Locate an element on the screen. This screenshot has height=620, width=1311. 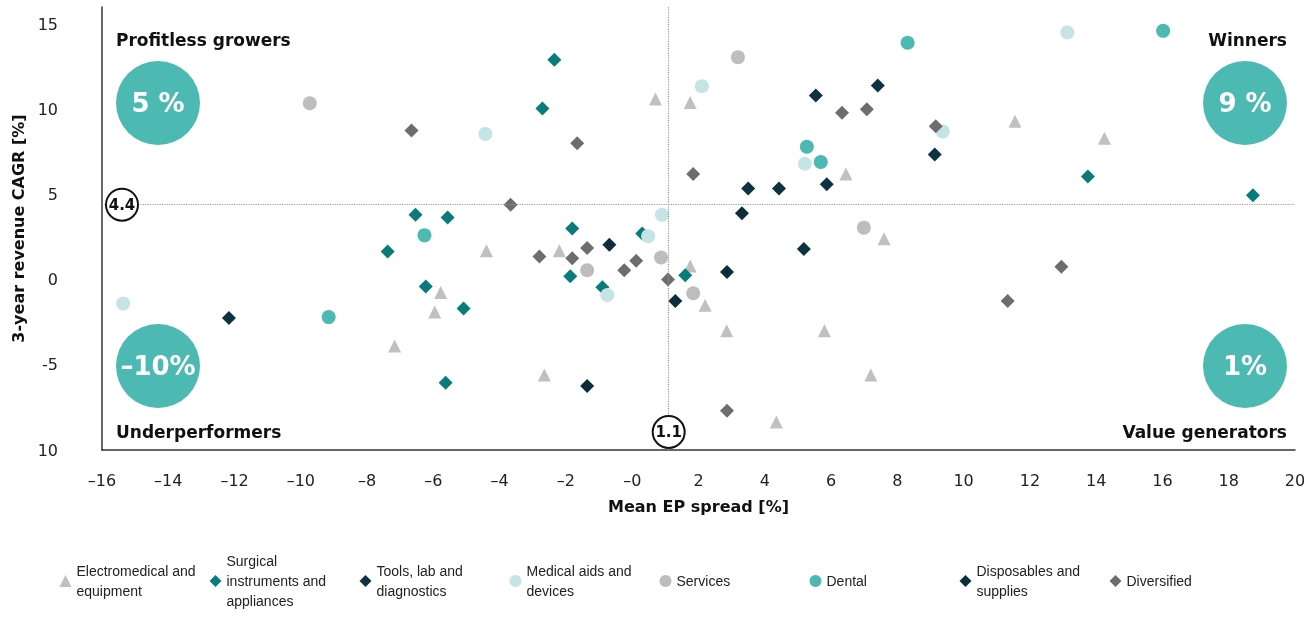
x-tick-label: –8 is located at coordinates (367, 480).